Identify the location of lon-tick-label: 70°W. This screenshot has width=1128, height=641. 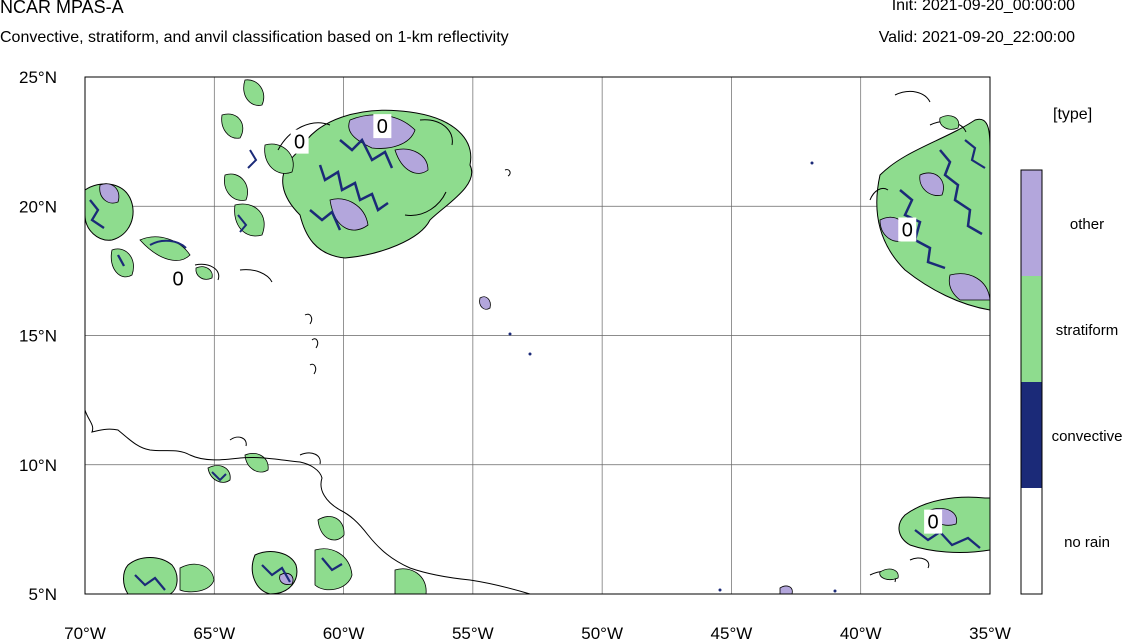
(85, 632).